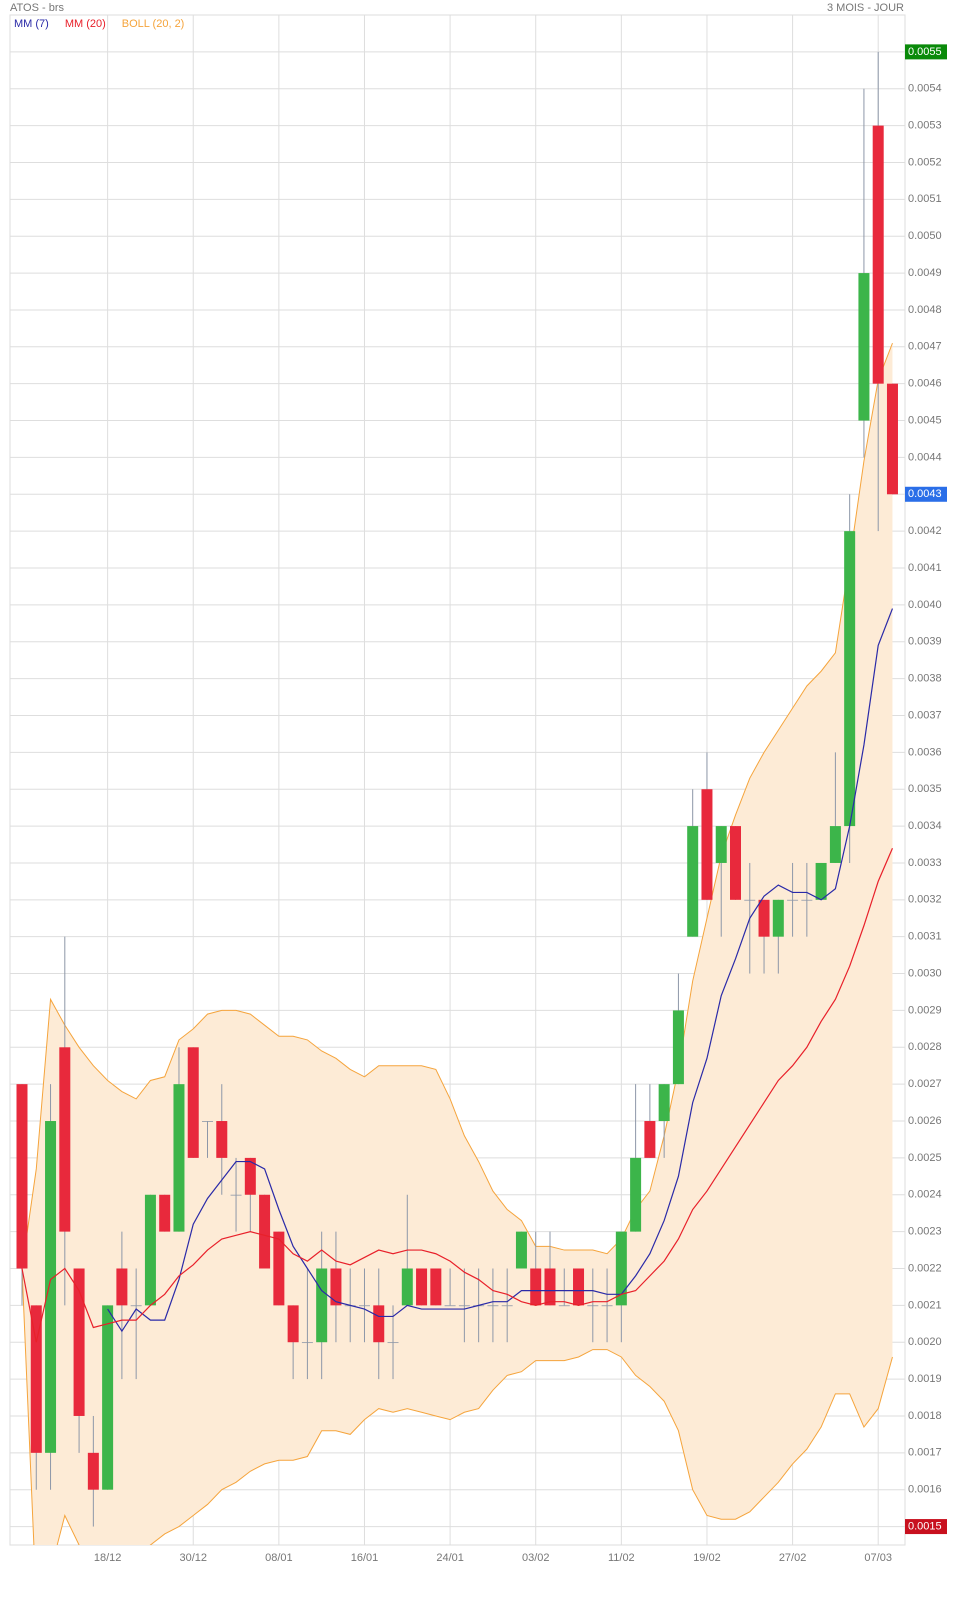 Image resolution: width=968 pixels, height=1601 pixels. I want to click on marker-label: 0.0015, so click(925, 1526).